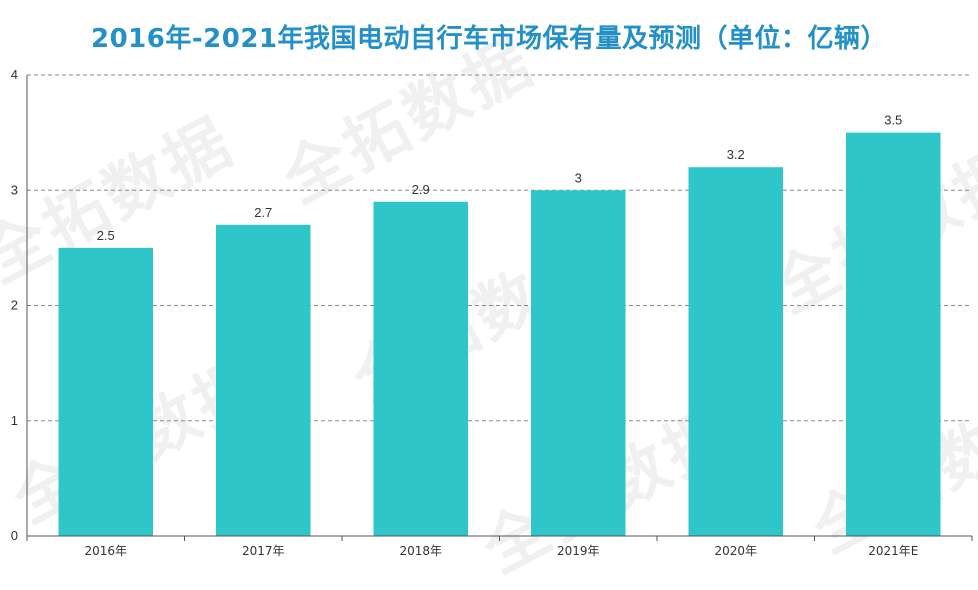 The image size is (978, 590). Describe the element at coordinates (578, 177) in the screenshot. I see `data-label: 3` at that location.